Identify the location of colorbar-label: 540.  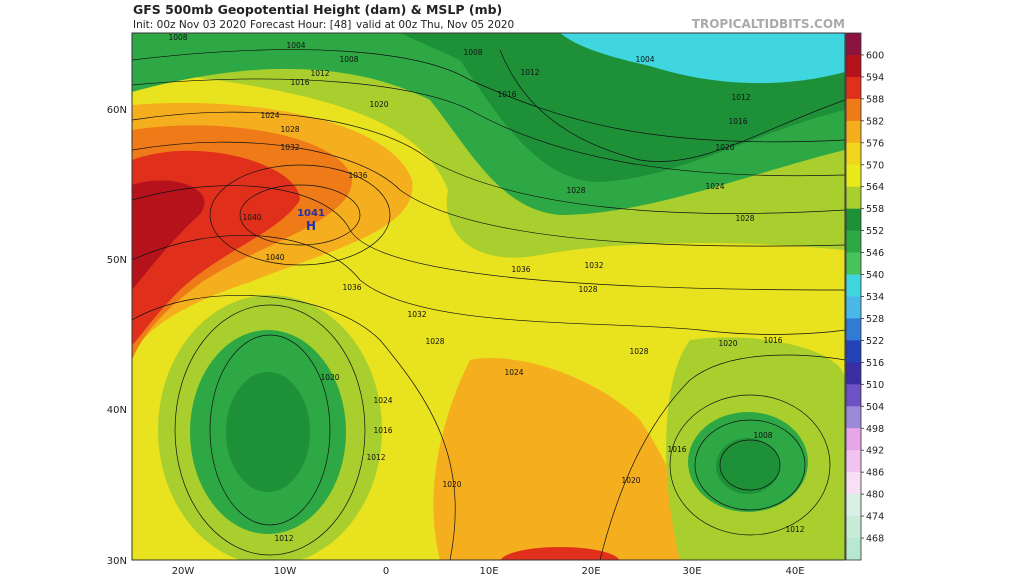
(875, 275).